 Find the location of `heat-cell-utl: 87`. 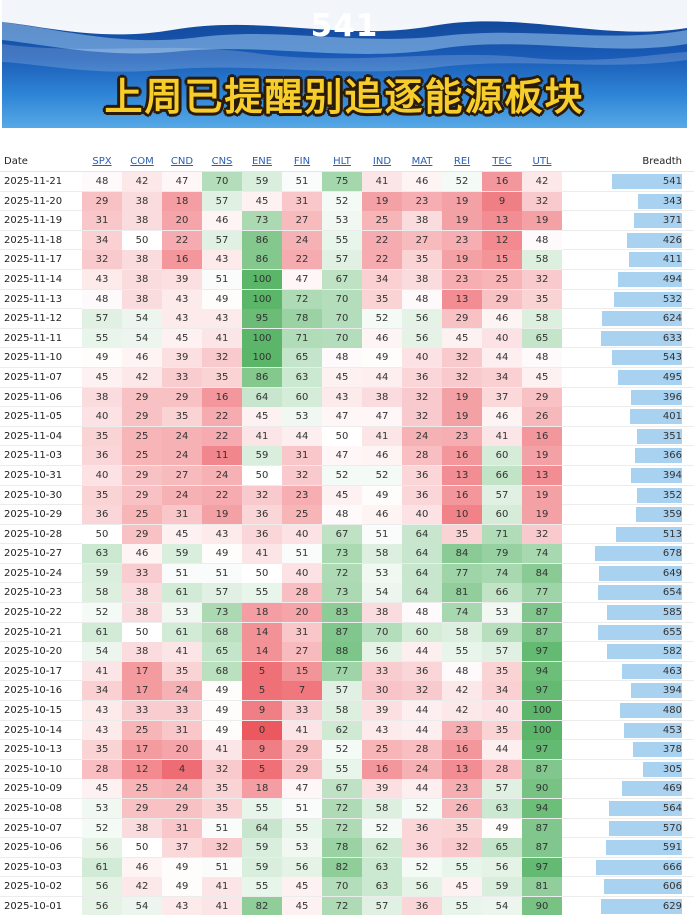

heat-cell-utl: 87 is located at coordinates (542, 769).